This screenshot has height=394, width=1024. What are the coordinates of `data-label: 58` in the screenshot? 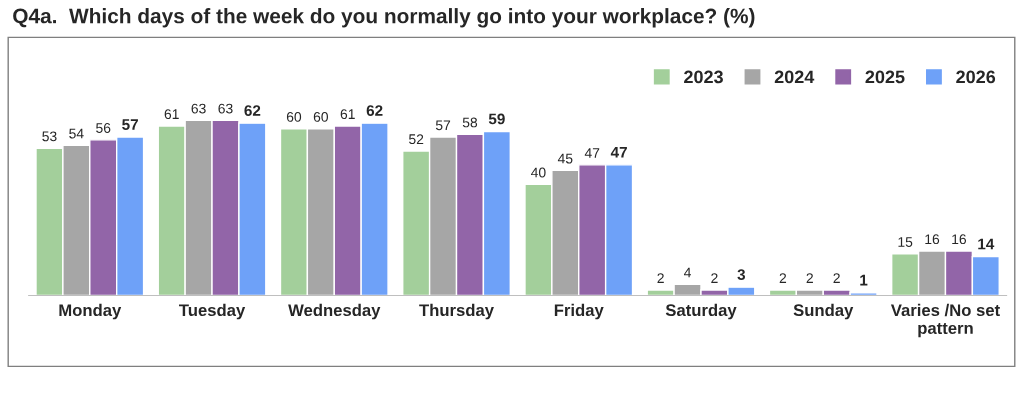 It's located at (470, 122).